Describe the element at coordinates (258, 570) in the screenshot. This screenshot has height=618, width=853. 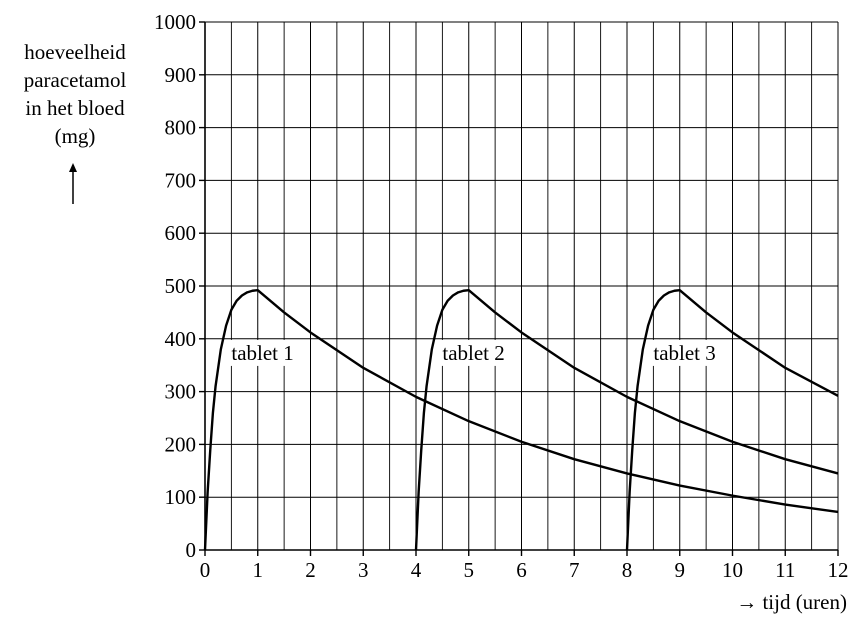
I see `x-tick-label: 1` at that location.